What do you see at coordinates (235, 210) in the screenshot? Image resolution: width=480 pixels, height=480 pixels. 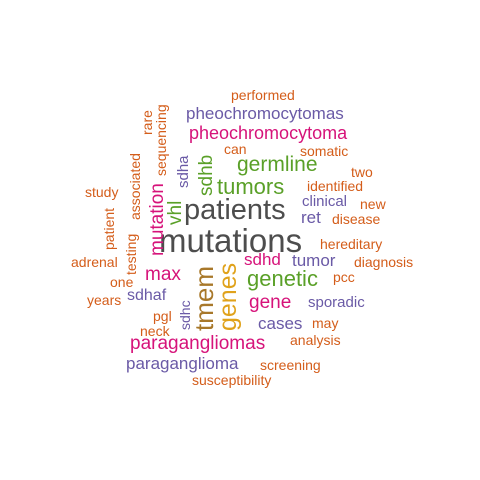 I see `word-patients: patients` at bounding box center [235, 210].